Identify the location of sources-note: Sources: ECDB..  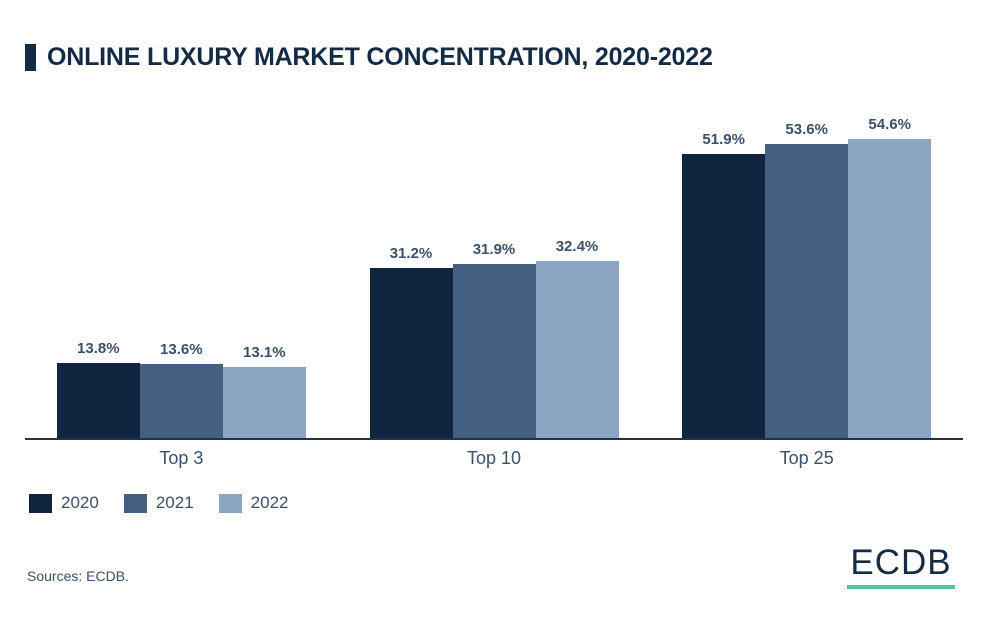
(78, 576).